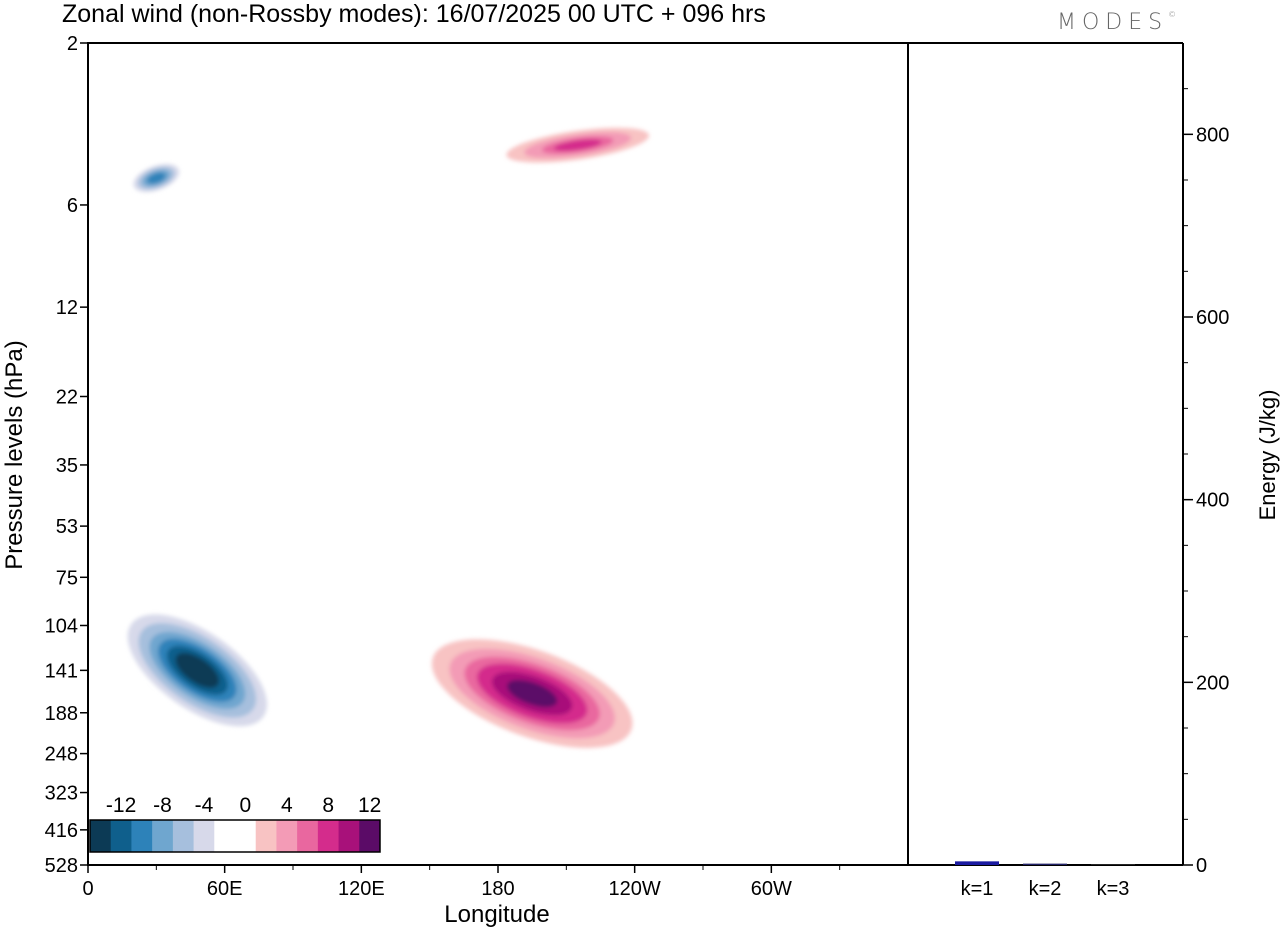 Image resolution: width=1280 pixels, height=930 pixels. I want to click on y-tick-label: 6, so click(72, 206).